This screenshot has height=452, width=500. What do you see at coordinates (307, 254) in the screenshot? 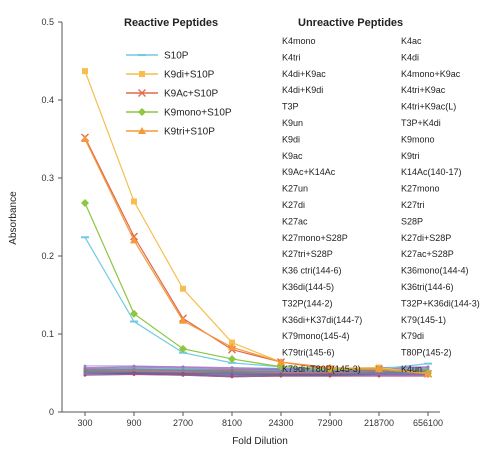
I see `unreactive-peptide-label: K27tri+S28P` at bounding box center [307, 254].